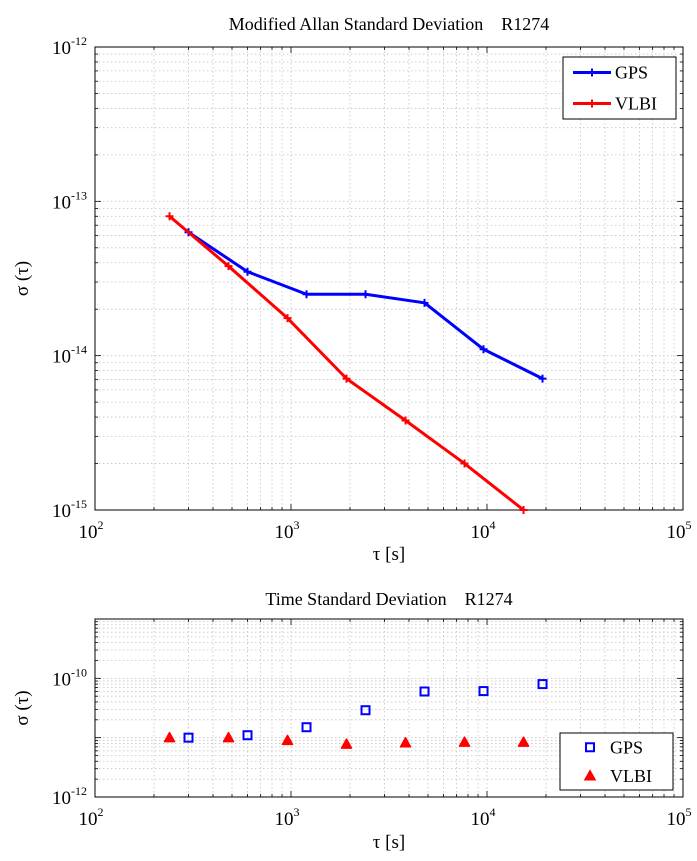  I want to click on y-tick-label: 10-10, so click(69, 677).